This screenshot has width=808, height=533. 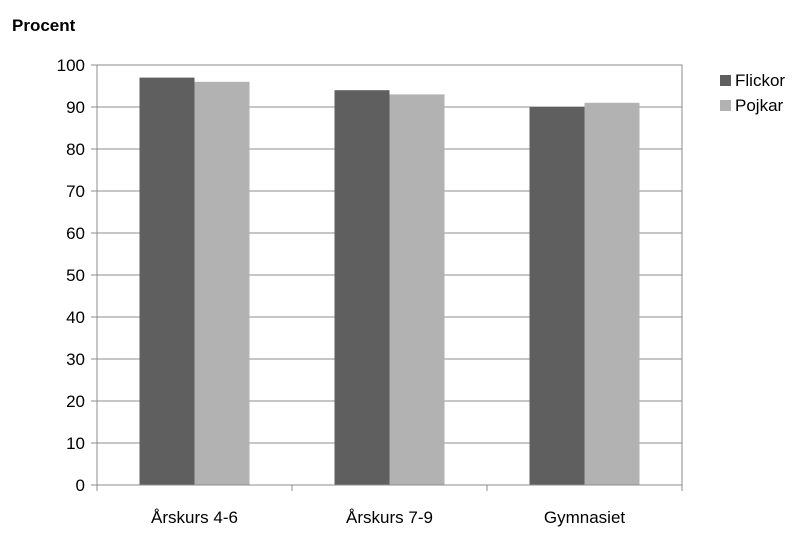 I want to click on y-tick-label: 40, so click(x=75, y=317).